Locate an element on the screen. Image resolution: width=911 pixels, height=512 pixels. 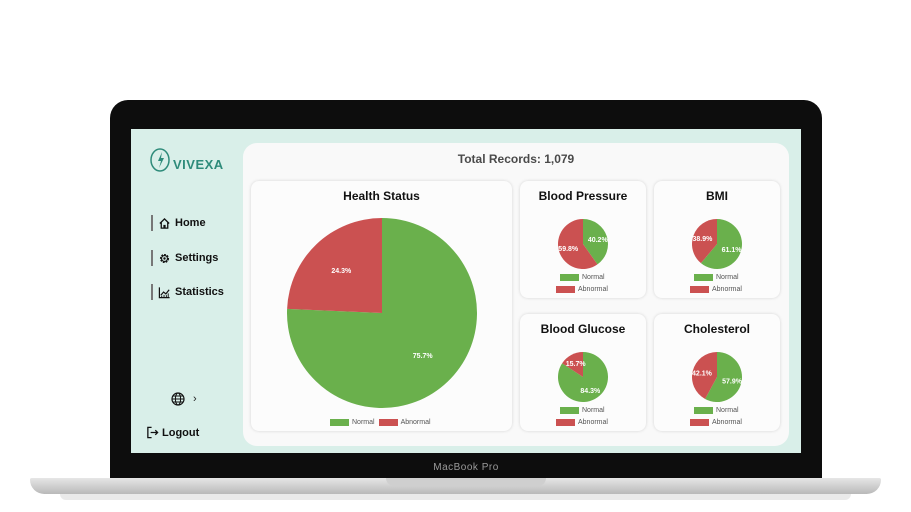
slice-label-abnormal: 42.1% is located at coordinates (702, 374).